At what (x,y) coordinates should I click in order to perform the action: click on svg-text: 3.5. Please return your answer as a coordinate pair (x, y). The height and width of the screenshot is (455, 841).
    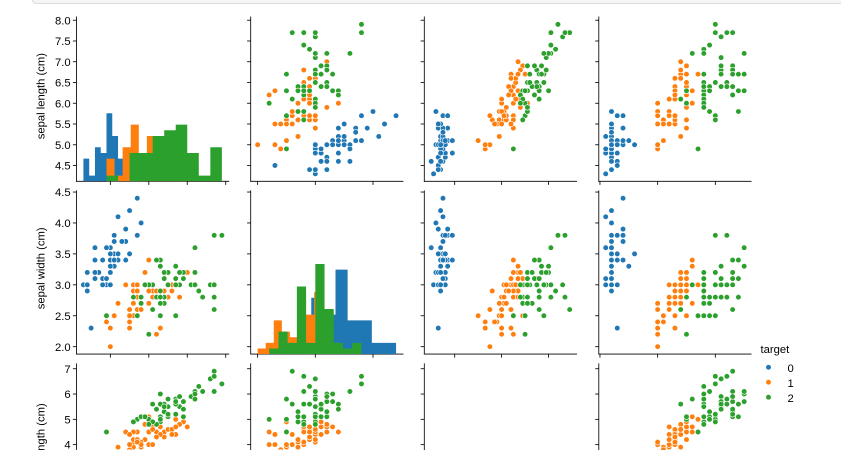
    Looking at the image, I should click on (63, 255).